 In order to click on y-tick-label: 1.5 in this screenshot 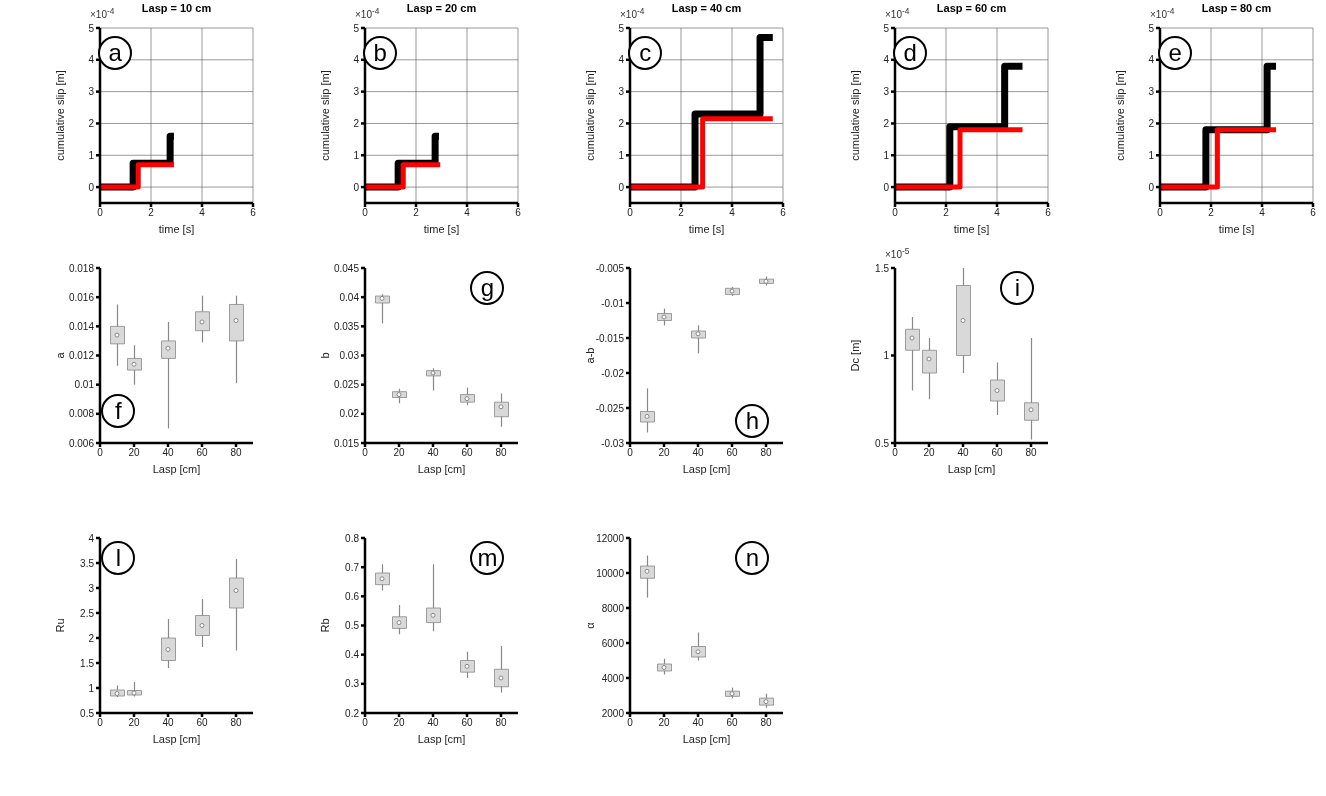, I will do `click(882, 268)`.